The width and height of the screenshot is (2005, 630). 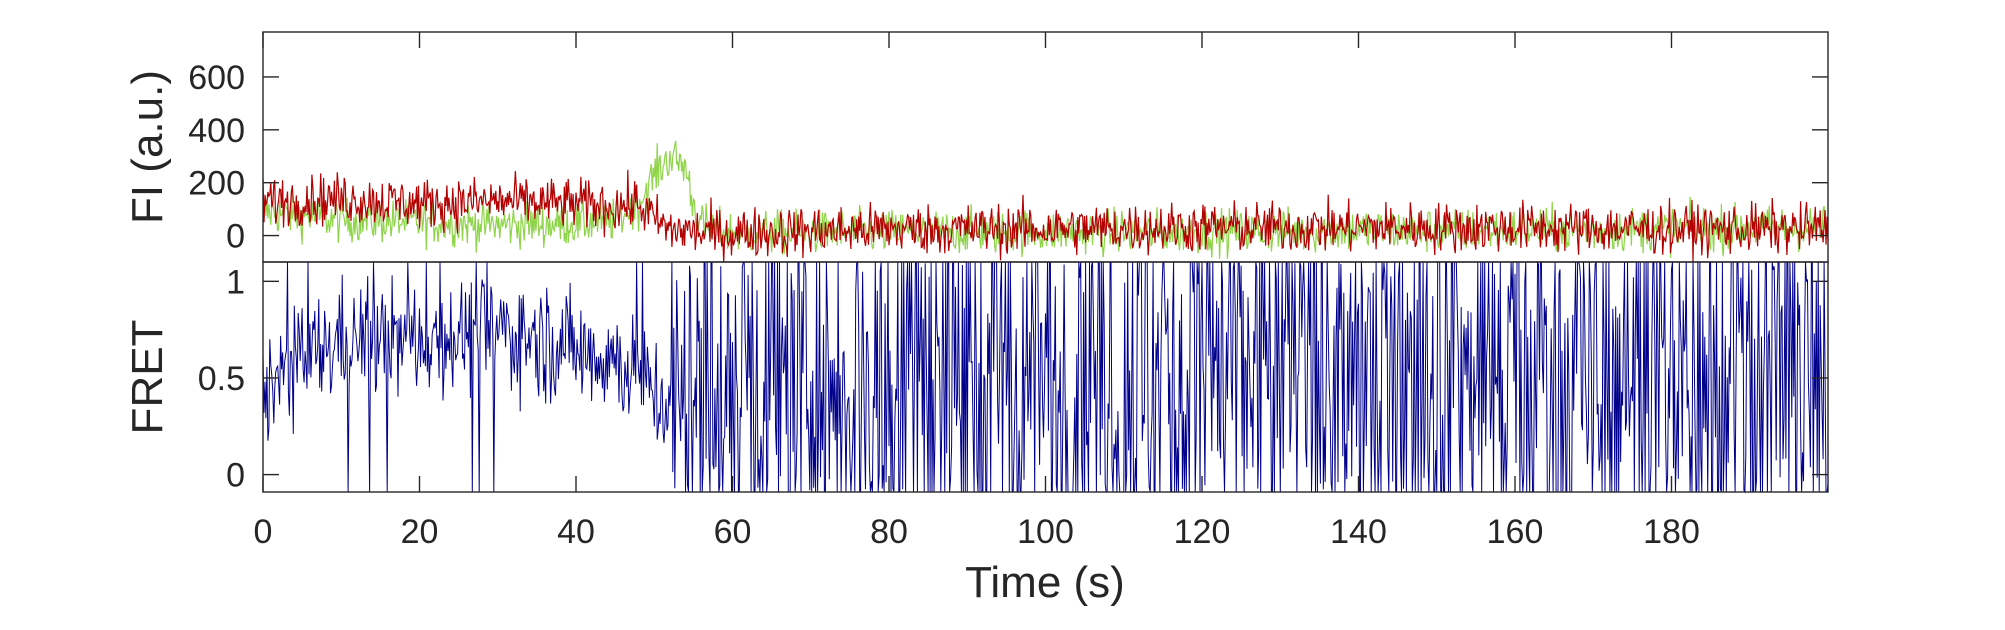 I want to click on x-tick-label: 160, so click(x=1515, y=532).